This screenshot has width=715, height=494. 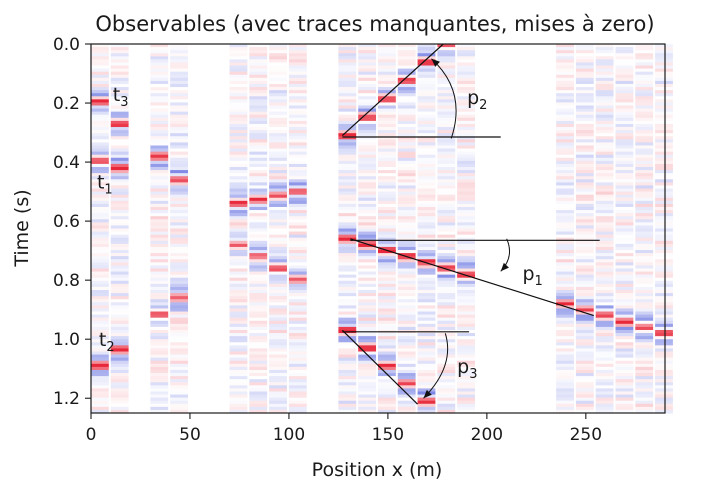 I want to click on annotation-t2: t2, so click(x=107, y=342).